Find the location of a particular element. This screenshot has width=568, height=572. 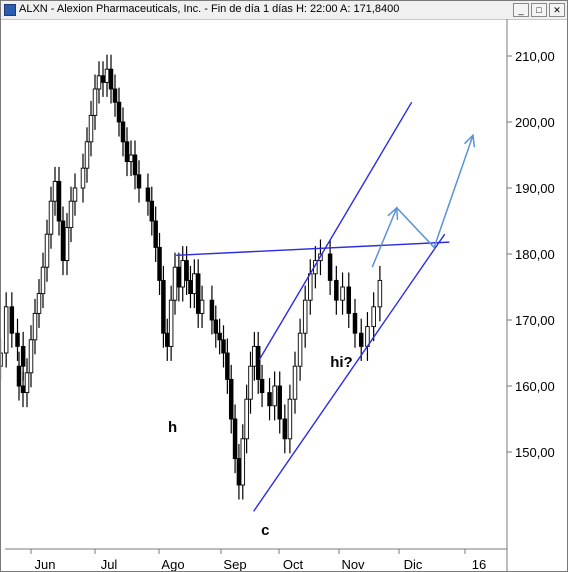

projection-path is located at coordinates (422, 201).